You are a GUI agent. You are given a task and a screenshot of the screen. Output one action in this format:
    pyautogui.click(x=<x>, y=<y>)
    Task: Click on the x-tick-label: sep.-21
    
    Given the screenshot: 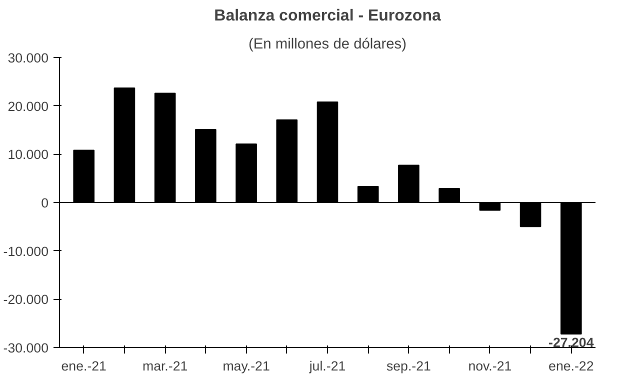 What is the action you would take?
    pyautogui.click(x=408, y=366)
    